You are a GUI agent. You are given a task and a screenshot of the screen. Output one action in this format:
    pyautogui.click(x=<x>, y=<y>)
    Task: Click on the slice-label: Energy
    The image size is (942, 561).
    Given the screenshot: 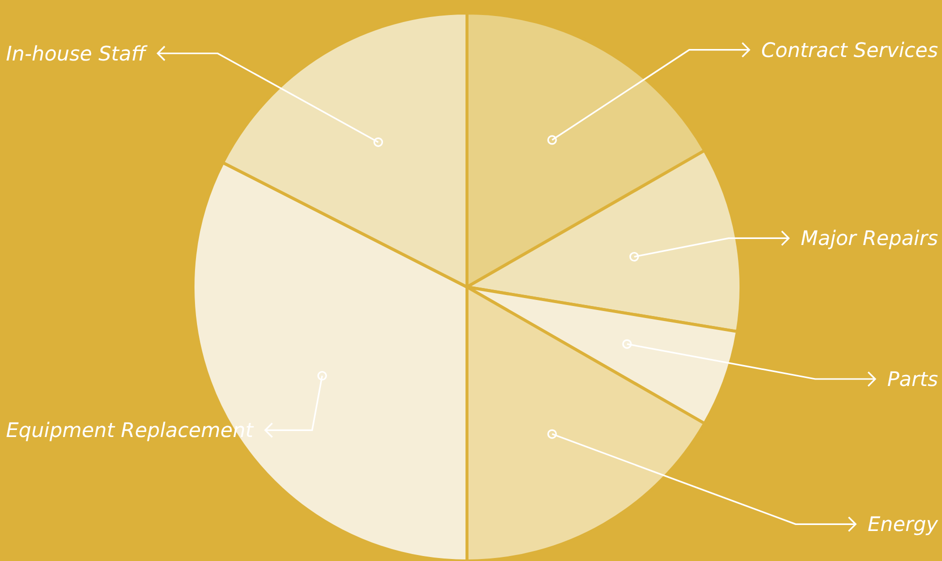 What is the action you would take?
    pyautogui.click(x=904, y=524)
    